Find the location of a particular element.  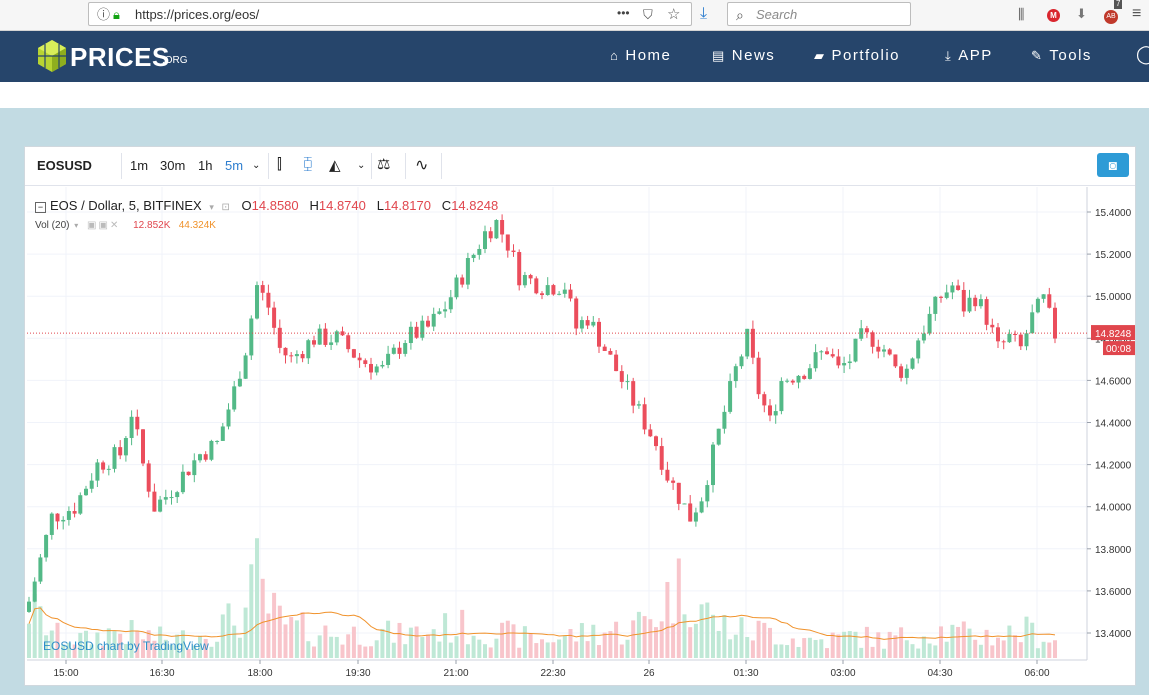

nav-portfolio: ▰ Portfolio is located at coordinates (857, 55).